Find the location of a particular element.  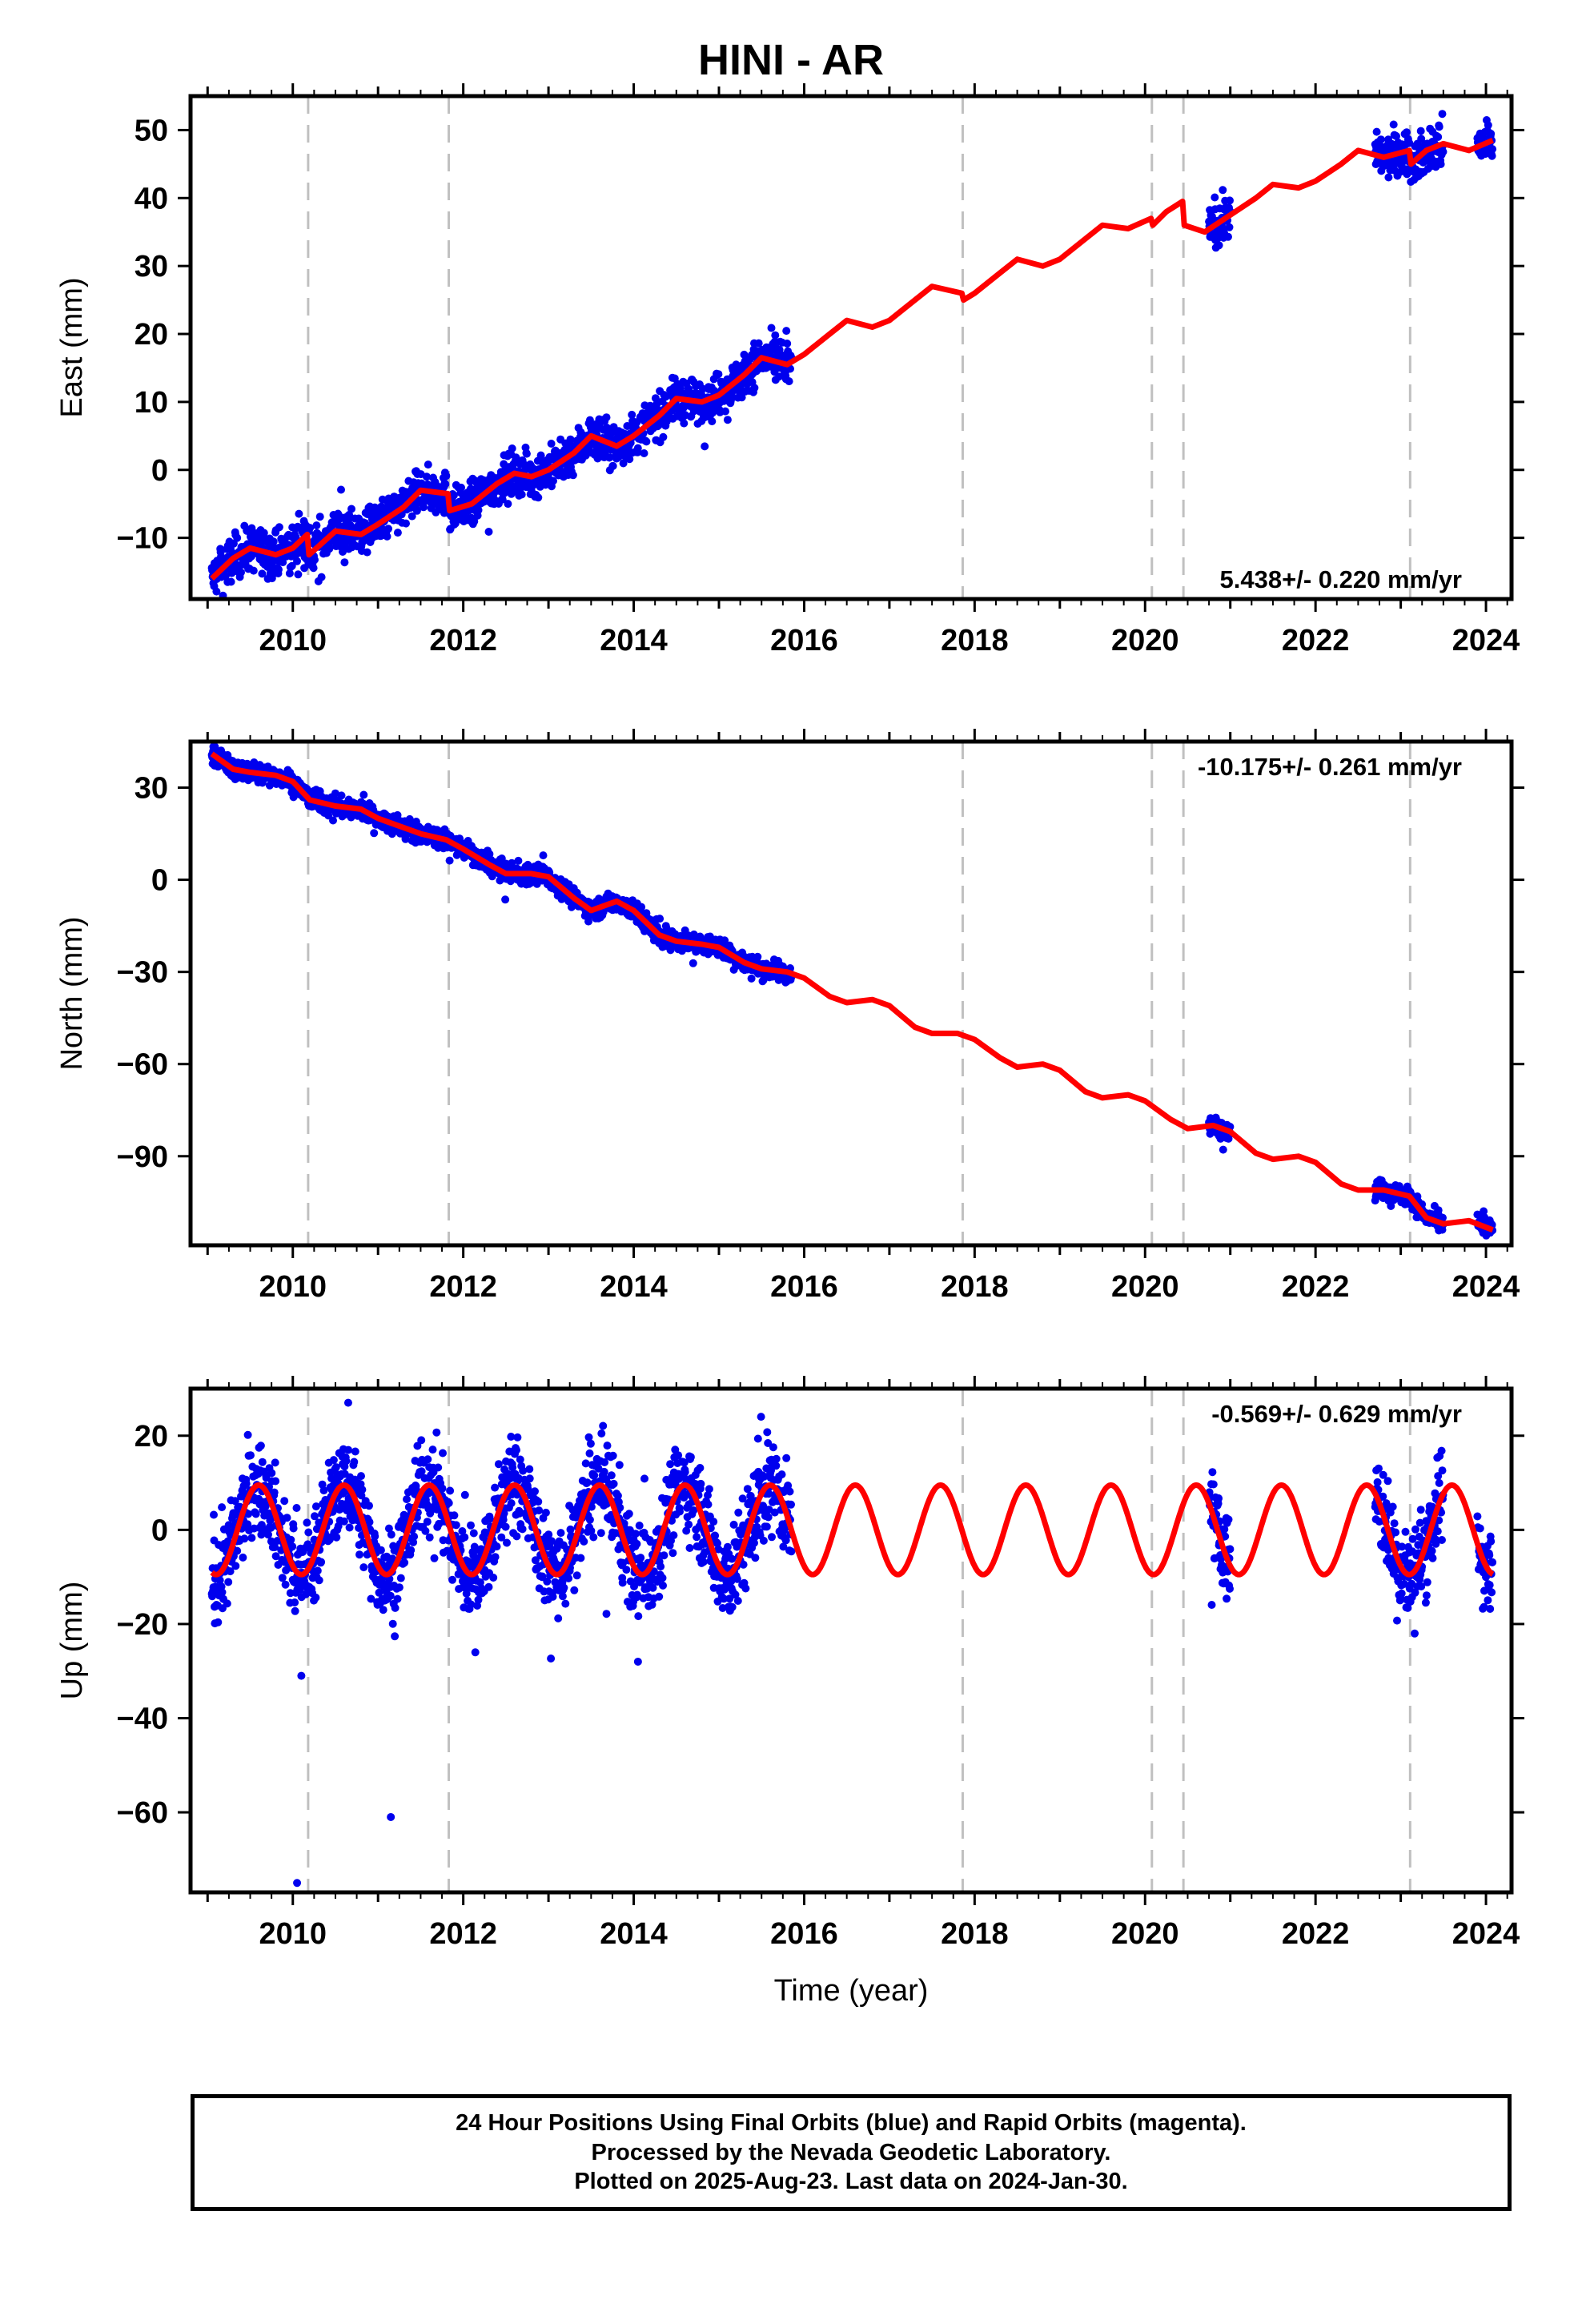

y-tick-label: −60 is located at coordinates (142, 1065).